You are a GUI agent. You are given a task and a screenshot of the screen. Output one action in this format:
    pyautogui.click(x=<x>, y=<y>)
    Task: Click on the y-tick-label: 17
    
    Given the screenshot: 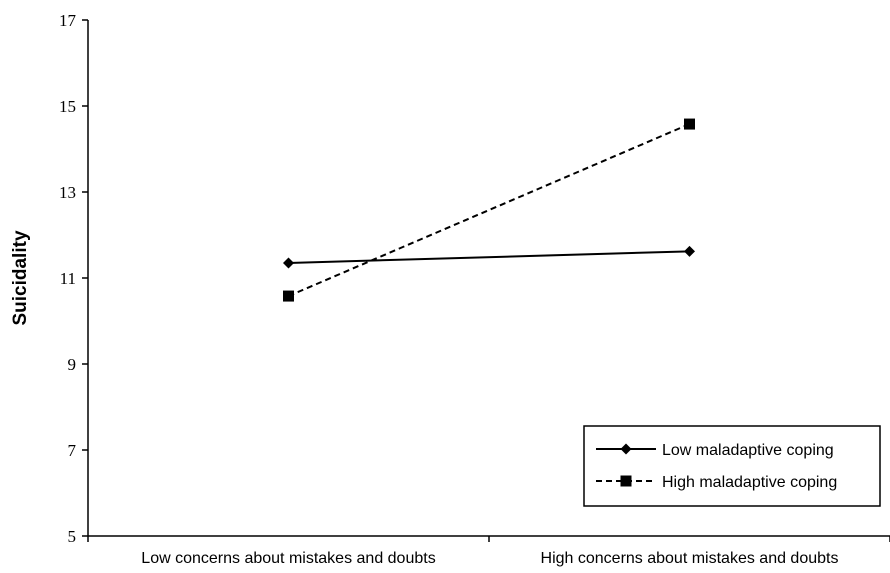 What is the action you would take?
    pyautogui.click(x=68, y=20)
    